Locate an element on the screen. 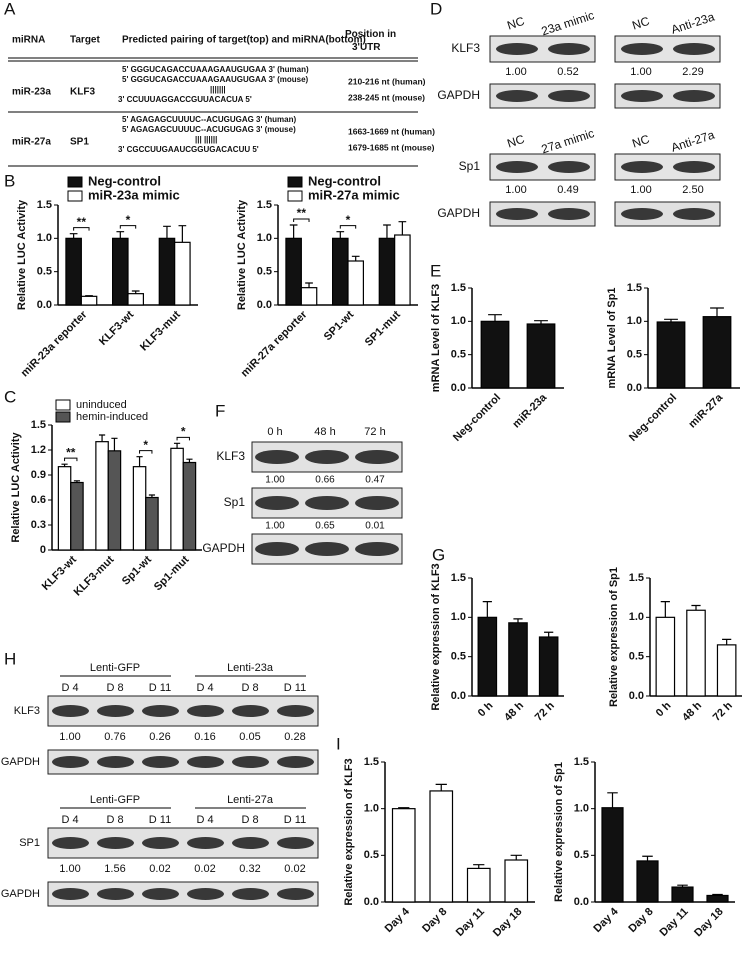 The image size is (750, 958). table-header: Target is located at coordinates (85, 40).